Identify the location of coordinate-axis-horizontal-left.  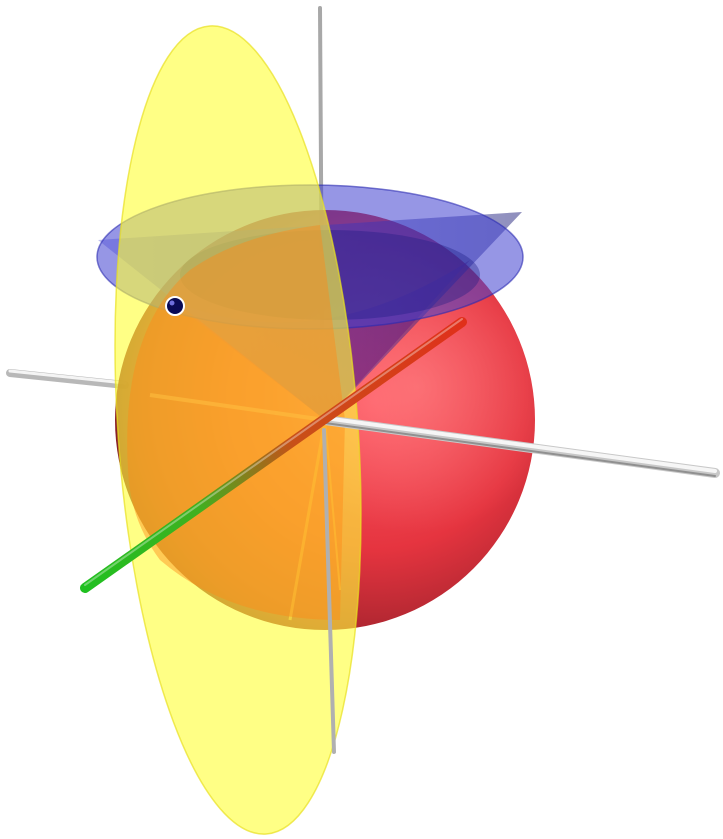
(67, 379).